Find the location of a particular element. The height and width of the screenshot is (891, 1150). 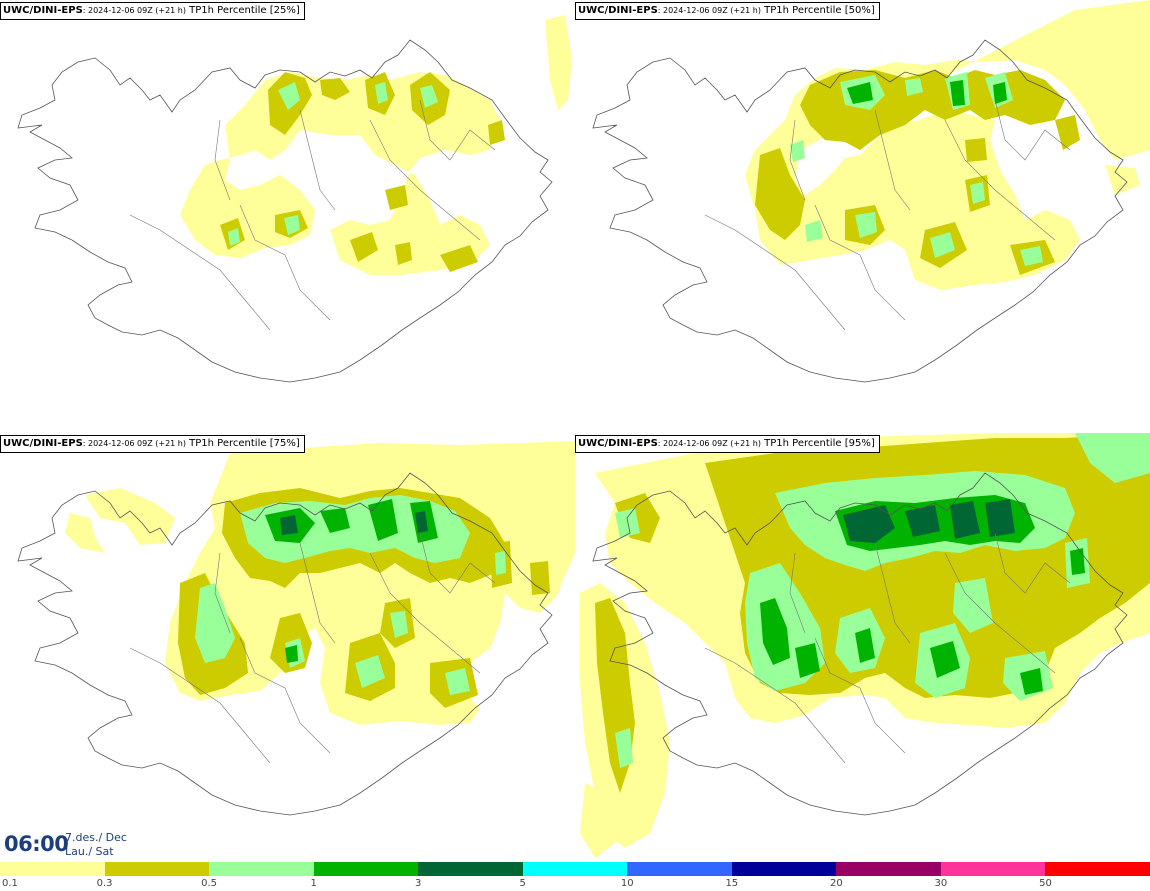

colorbar-tick-label: 20 is located at coordinates (836, 883).